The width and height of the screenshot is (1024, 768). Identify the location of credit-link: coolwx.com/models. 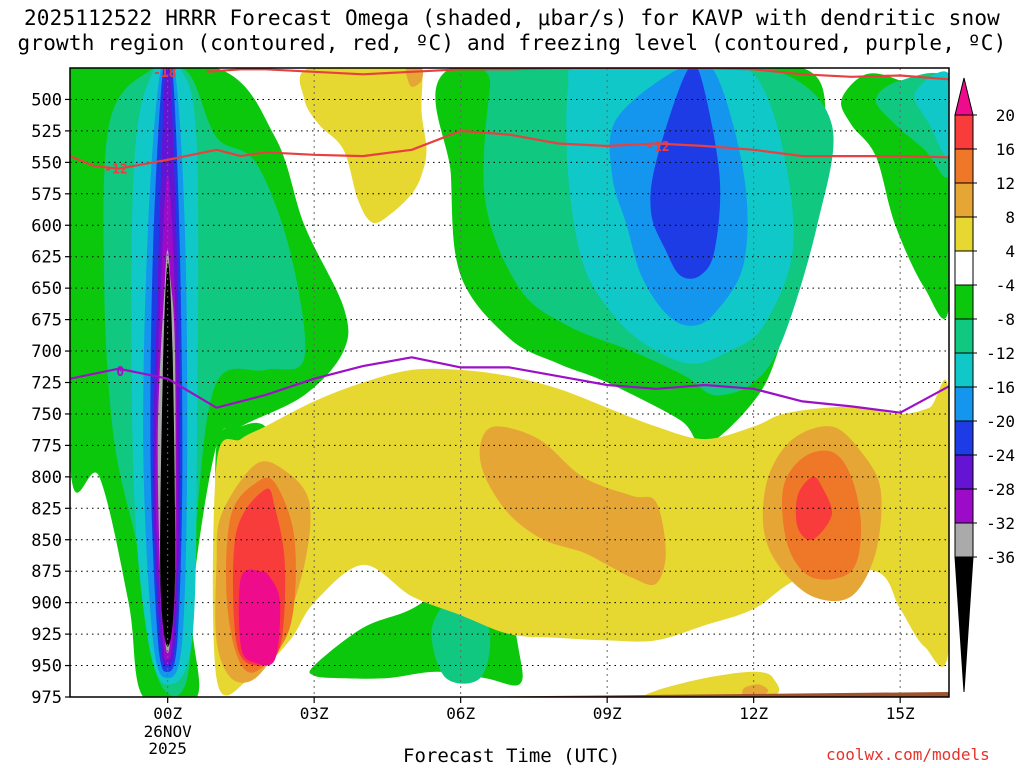
(908, 754).